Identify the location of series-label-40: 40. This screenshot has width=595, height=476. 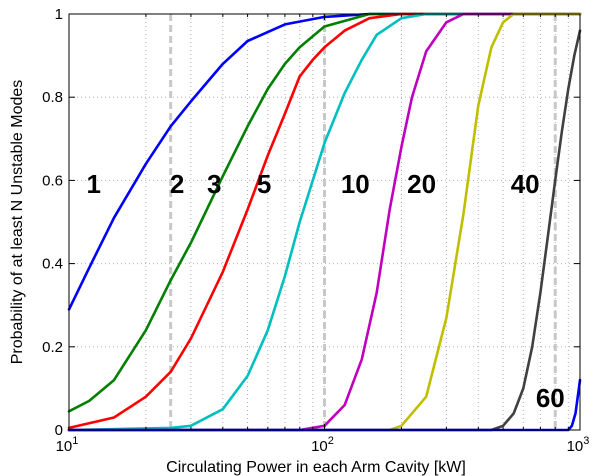
(525, 184).